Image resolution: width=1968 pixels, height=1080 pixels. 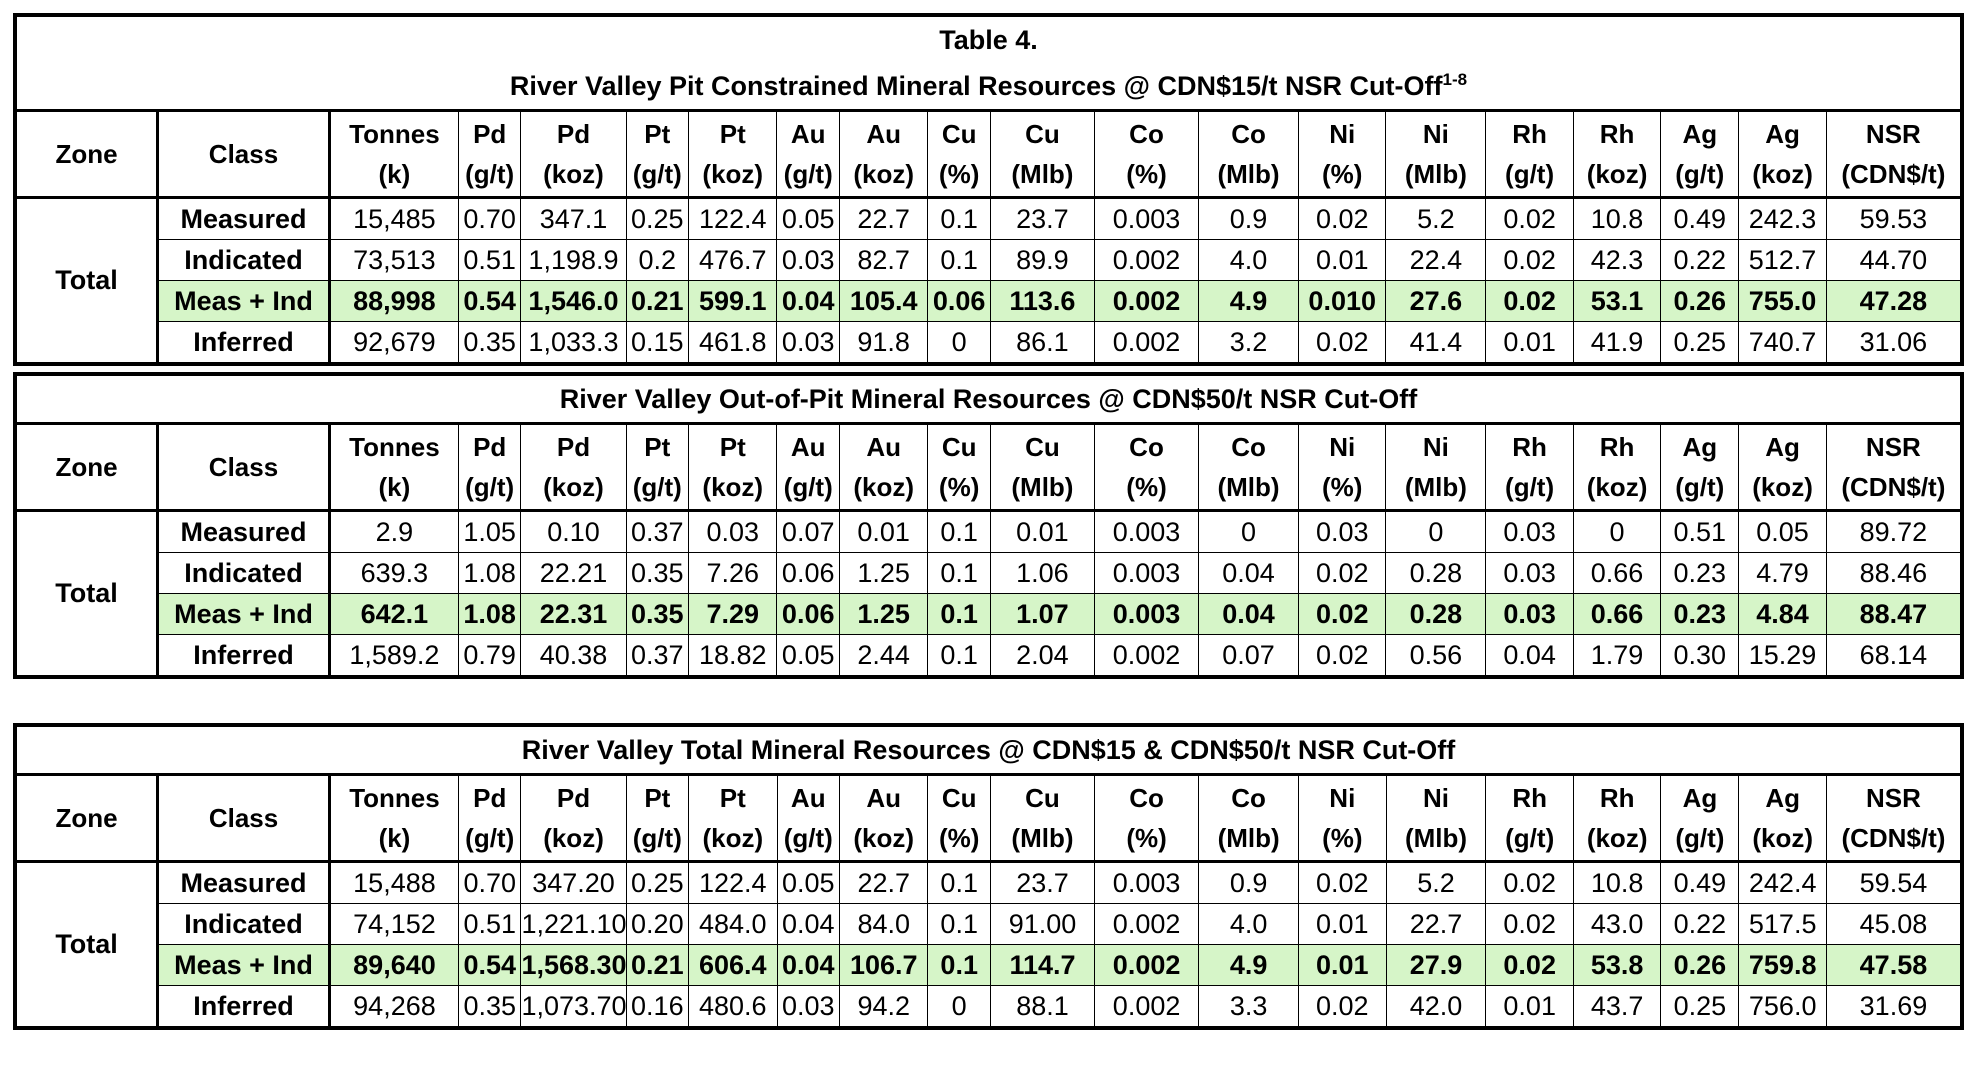 What do you see at coordinates (394, 447) in the screenshot?
I see `header-label: Tonnes` at bounding box center [394, 447].